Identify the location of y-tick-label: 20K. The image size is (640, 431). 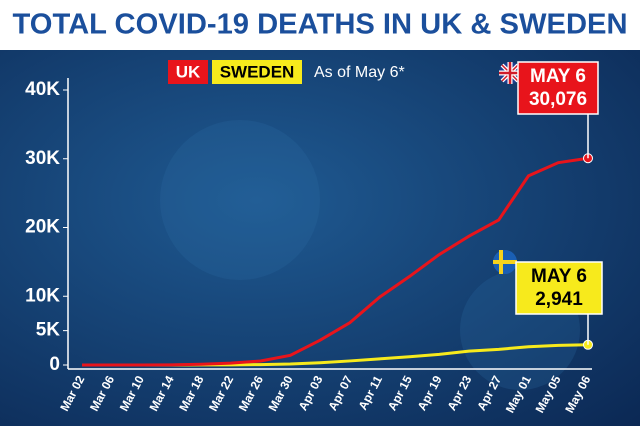
(42, 227).